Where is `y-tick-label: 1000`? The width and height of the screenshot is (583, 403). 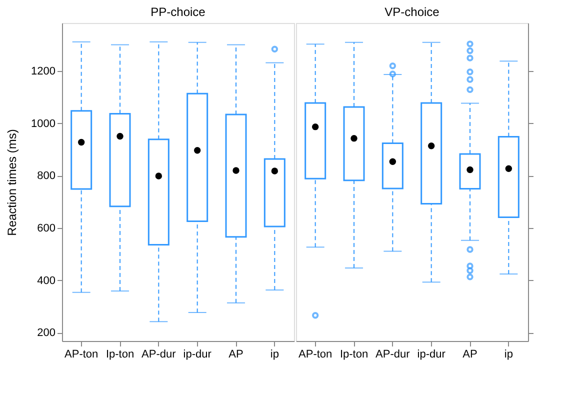
y-tick-label: 1000 is located at coordinates (43, 124).